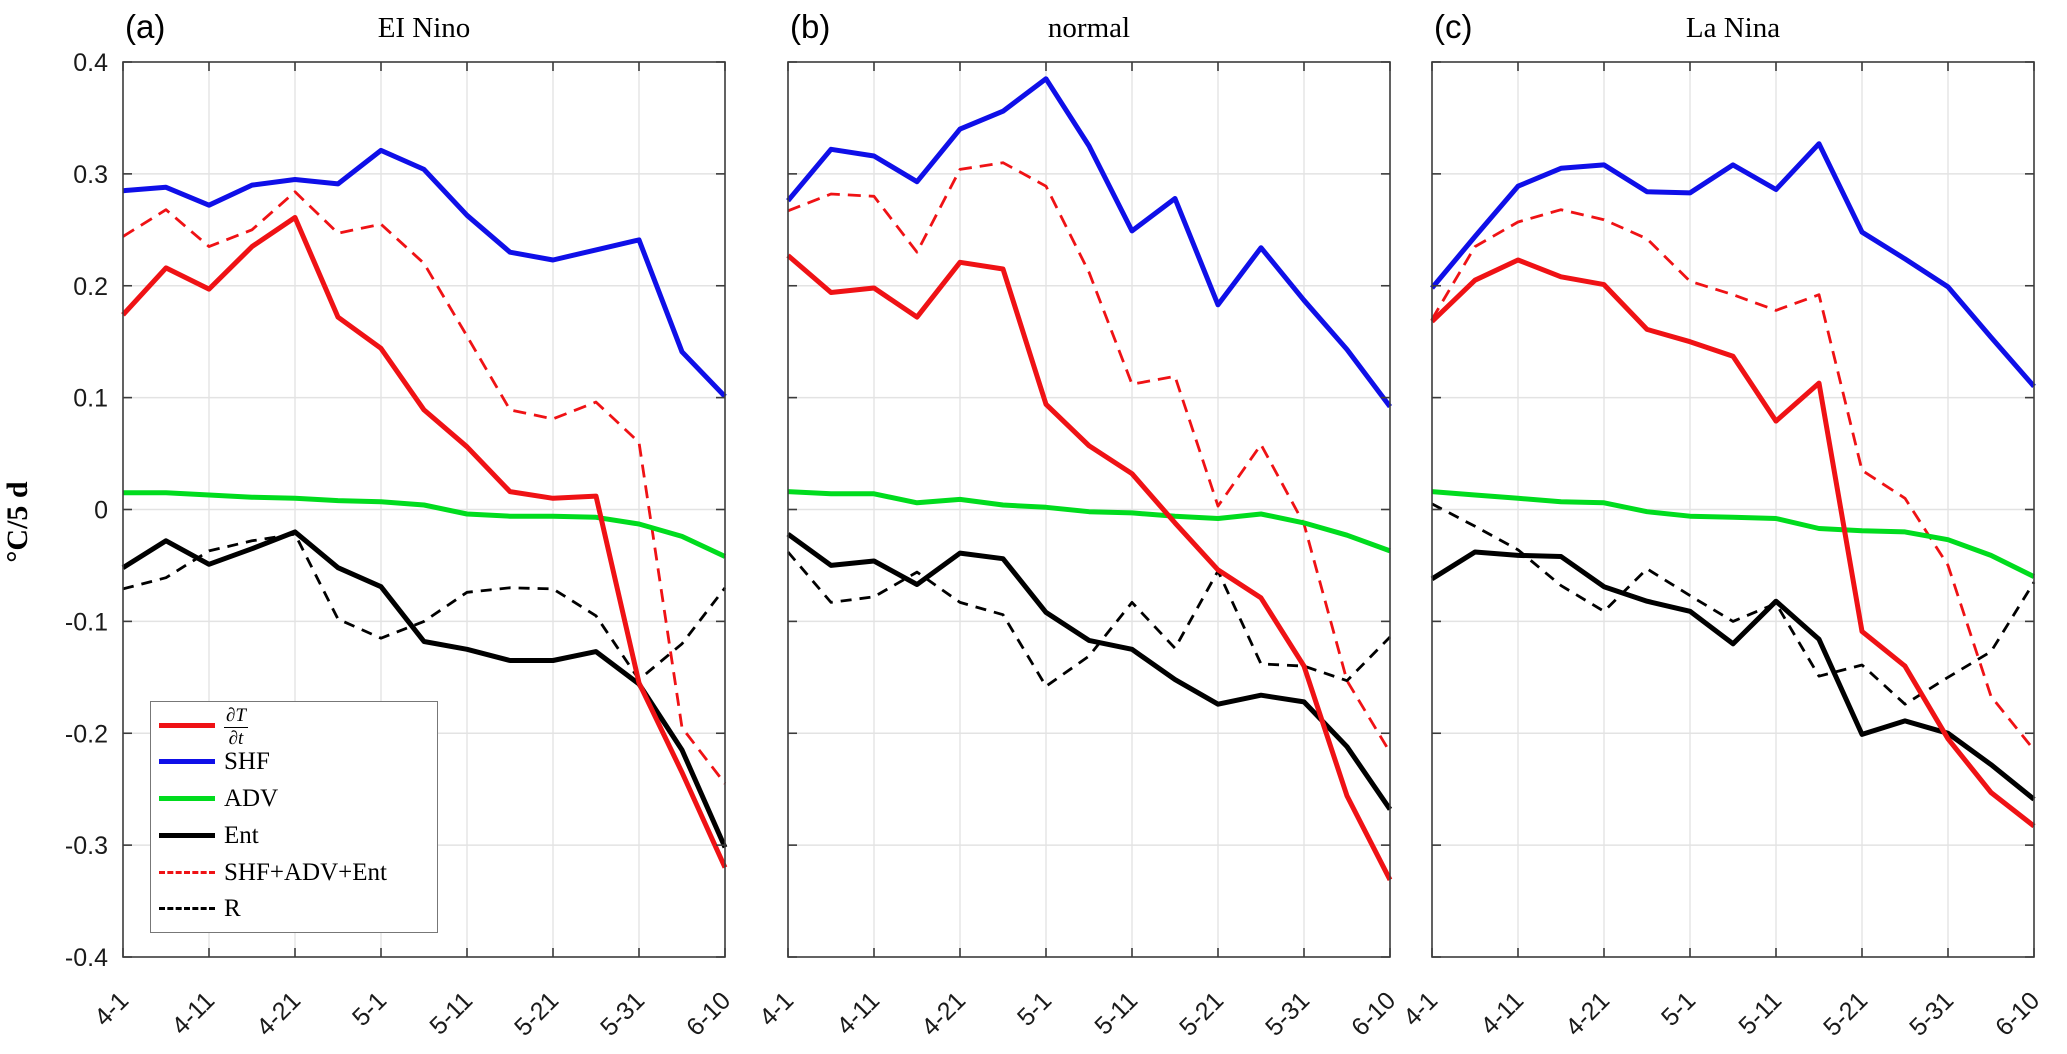 This screenshot has height=1054, width=2067. What do you see at coordinates (251, 799) in the screenshot?
I see `legend-label-ADV: ADV` at bounding box center [251, 799].